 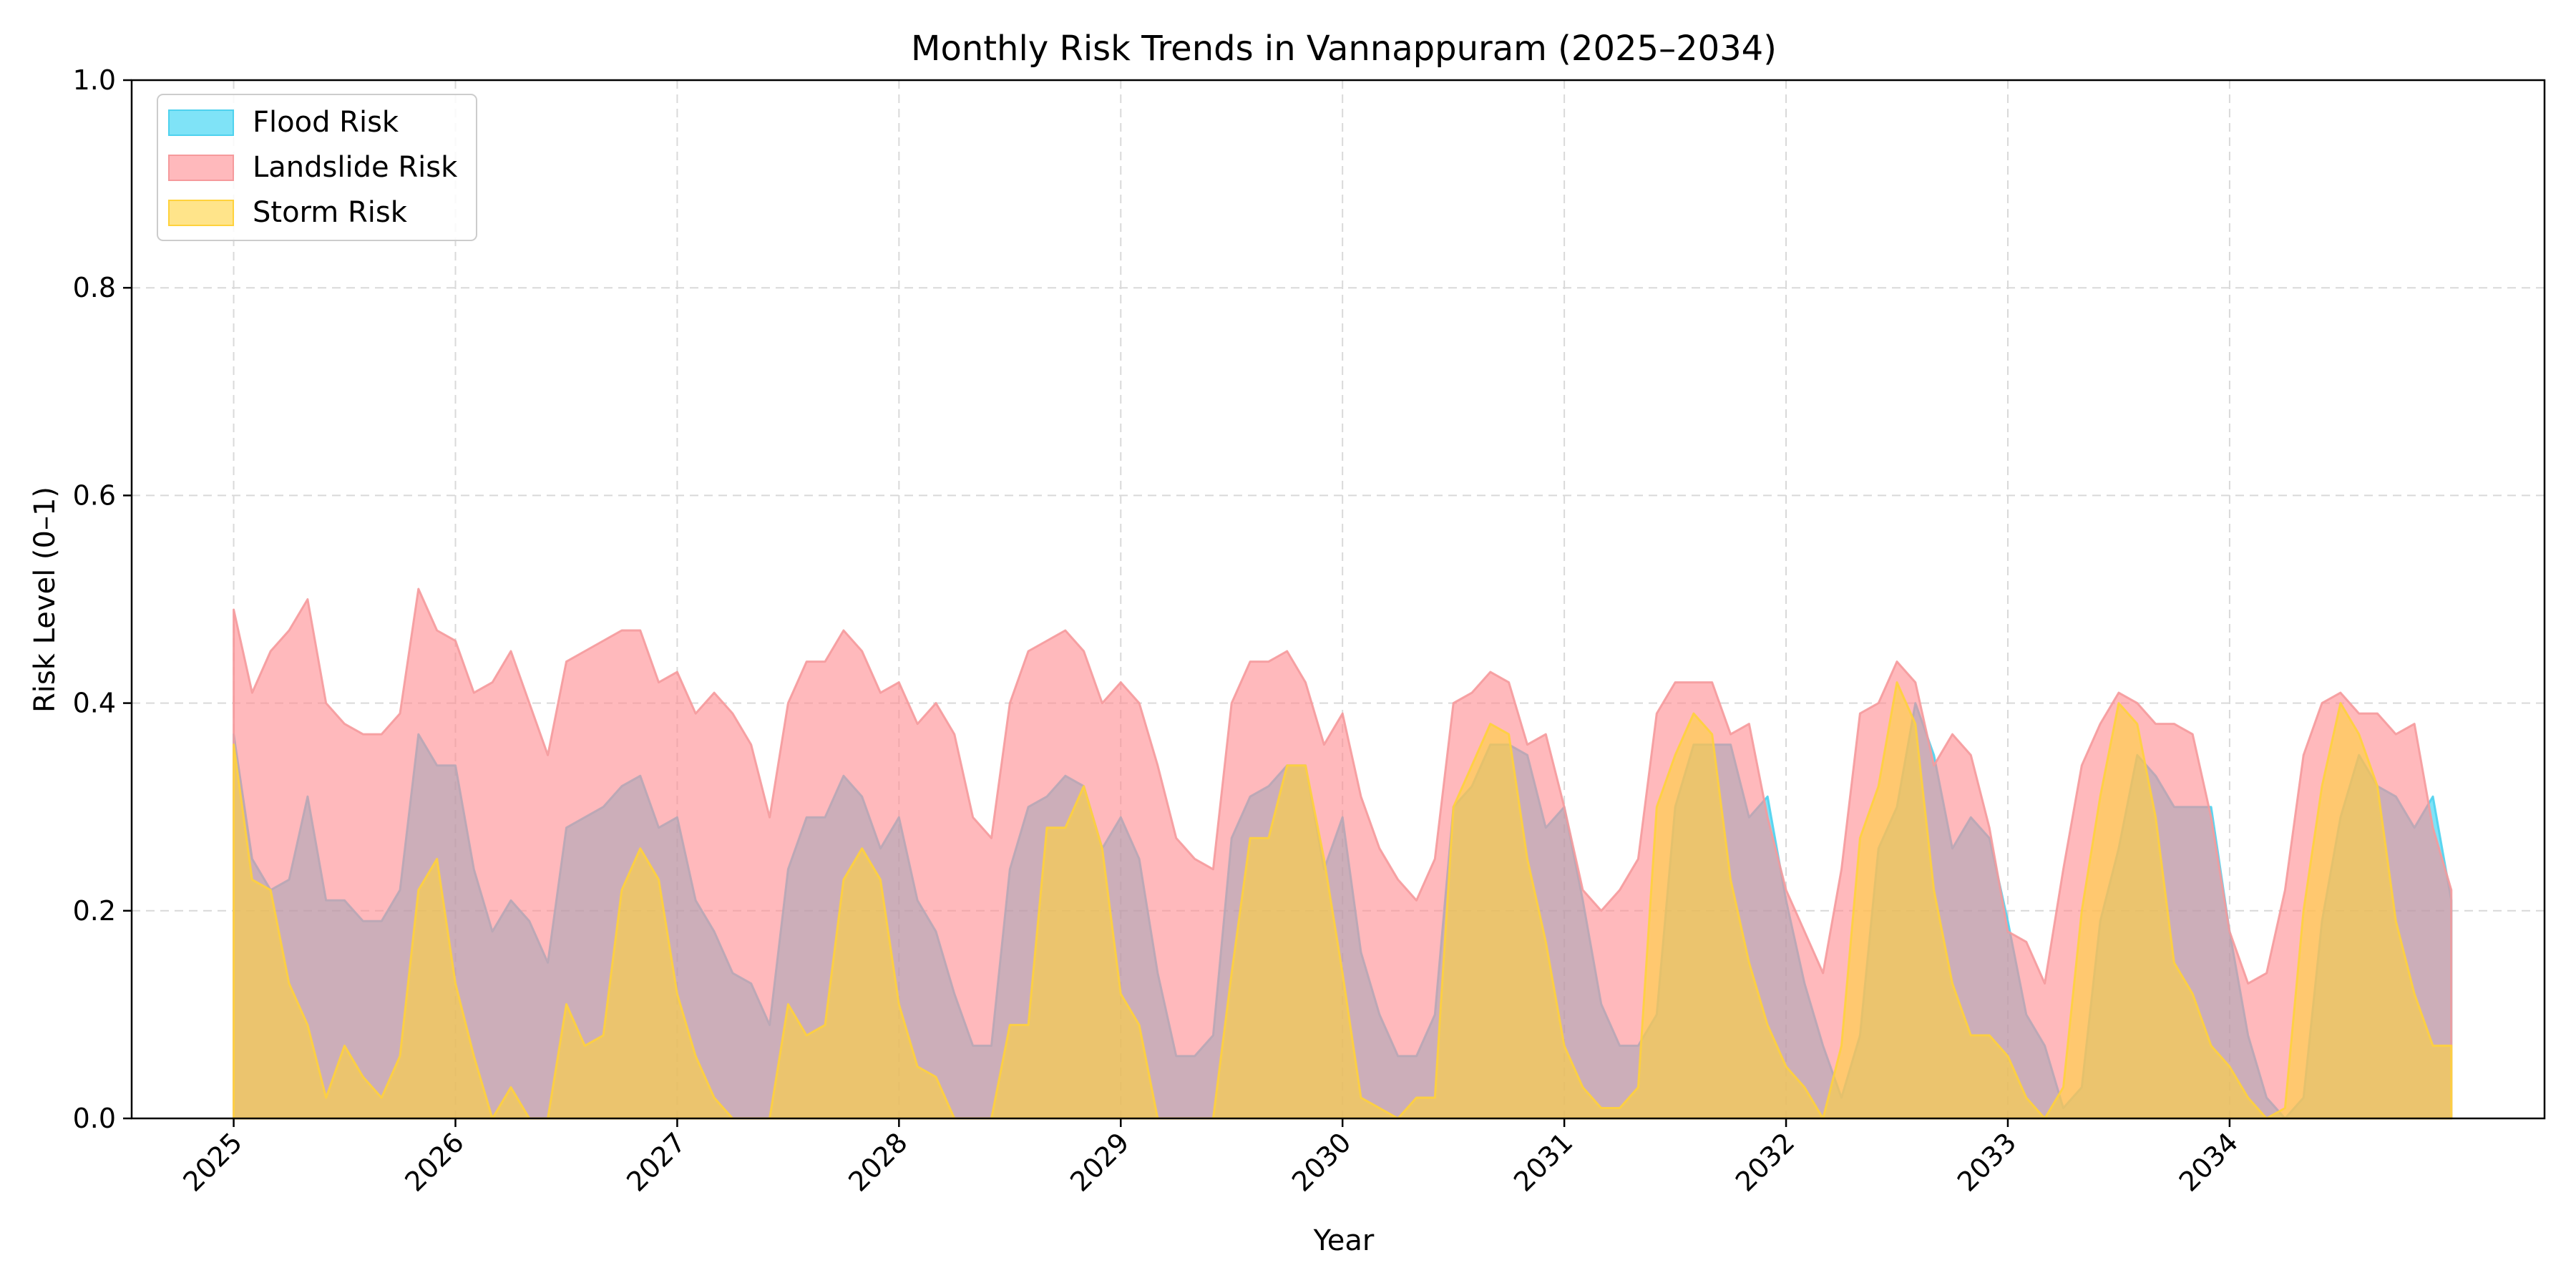 What do you see at coordinates (212, 1162) in the screenshot?
I see `x-tick-label: 2025` at bounding box center [212, 1162].